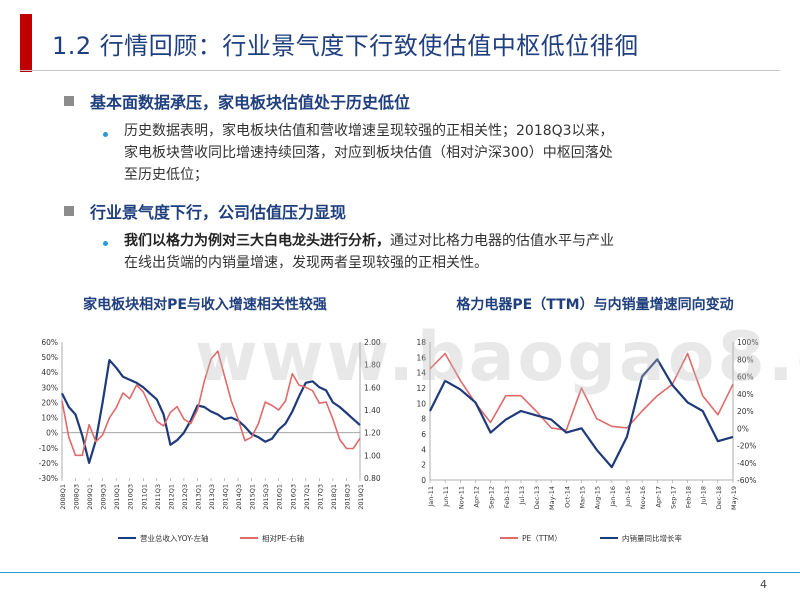  I want to click on chart2-x-tick-label: May-19, so click(734, 498).